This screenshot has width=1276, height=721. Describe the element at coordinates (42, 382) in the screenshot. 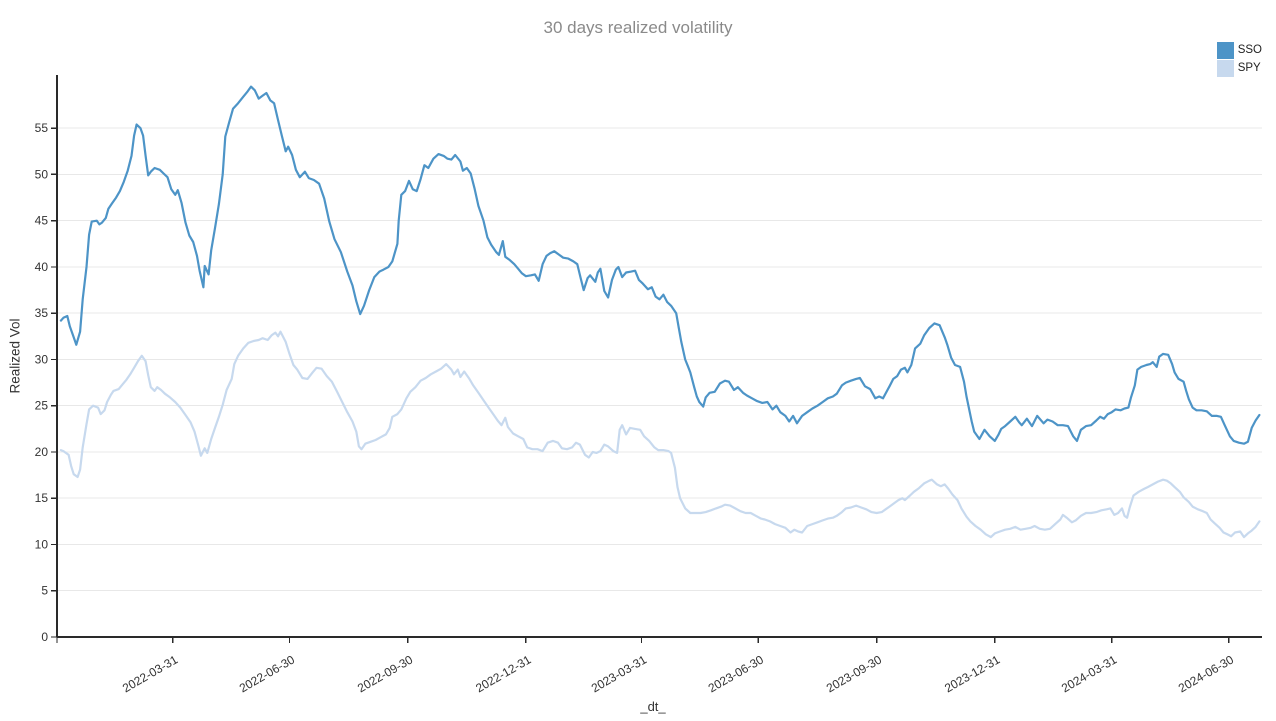

I see `y-tick-labels: 0 5 10 15 20 25 30 35 40 45 50 55` at that location.